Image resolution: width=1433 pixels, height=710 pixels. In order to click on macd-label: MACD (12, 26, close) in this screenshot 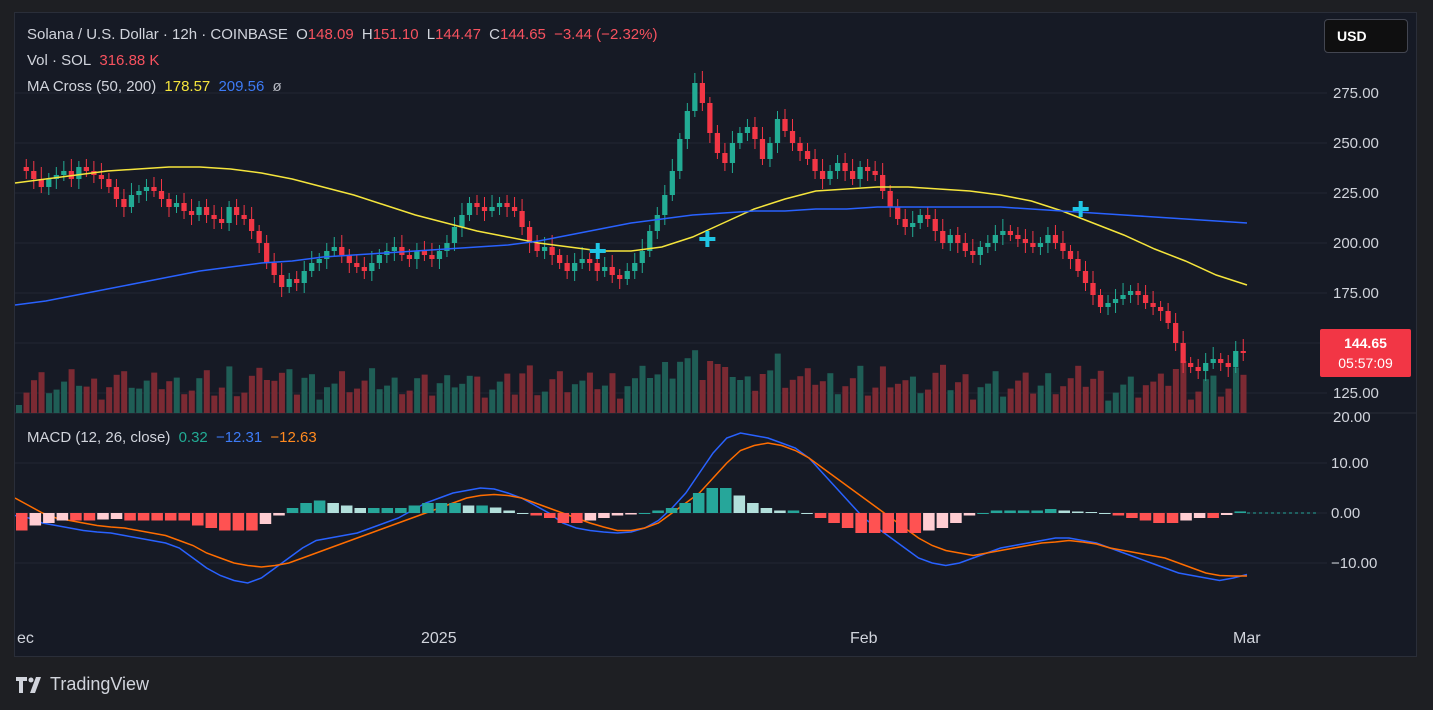, I will do `click(99, 437)`.